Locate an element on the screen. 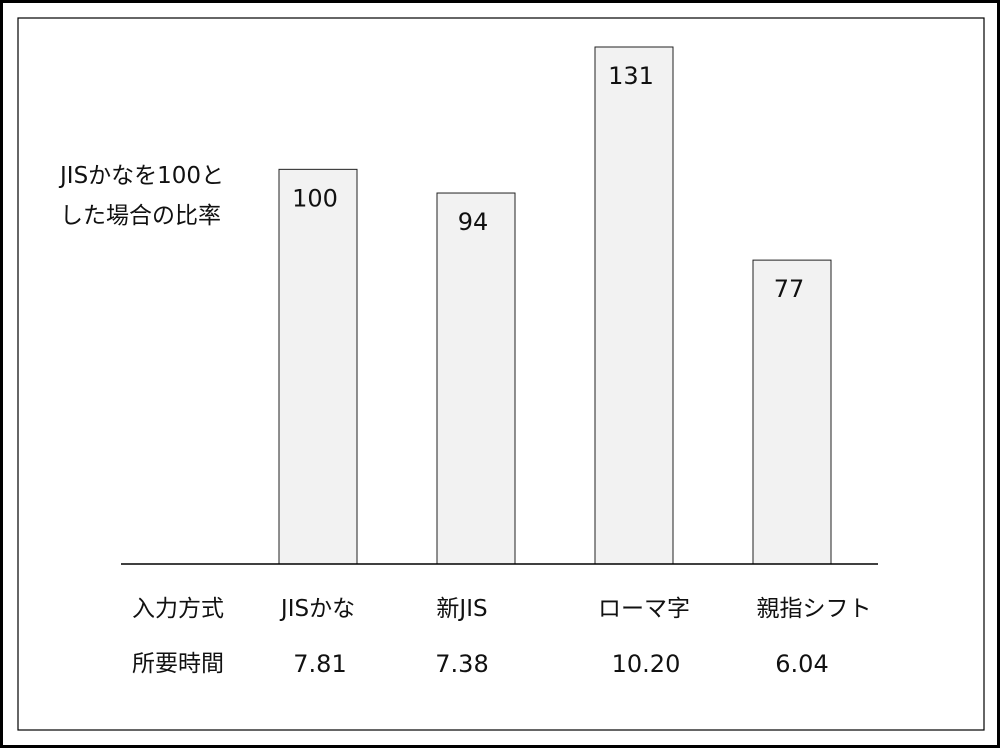  bar-value-label-1: 100 is located at coordinates (315, 198).